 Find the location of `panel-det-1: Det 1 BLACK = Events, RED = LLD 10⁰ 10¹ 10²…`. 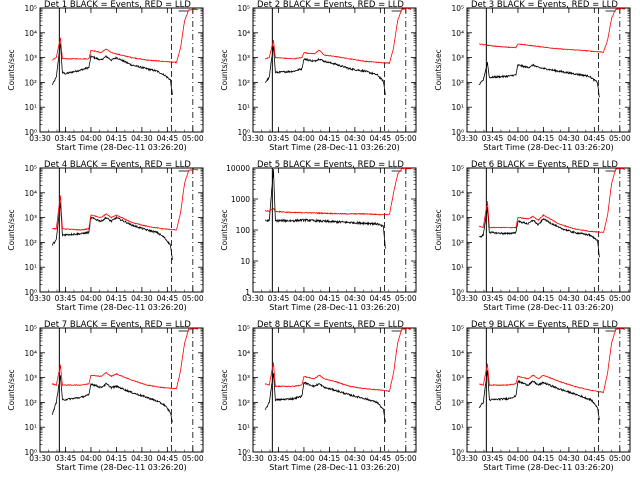

panel-det-1: Det 1 BLACK = Events, RED = LLD 10⁰ 10¹ 10²… is located at coordinates (105, 76).